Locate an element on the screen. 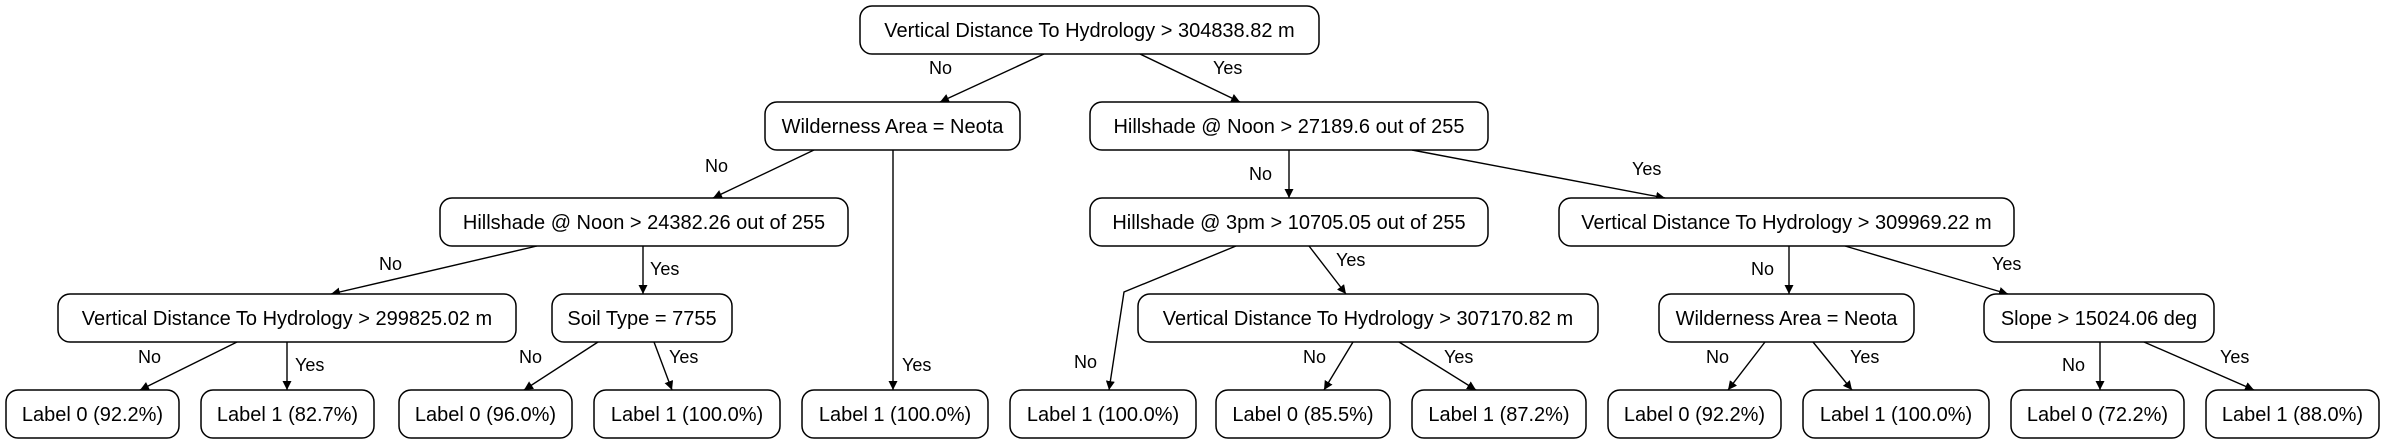 The image size is (2384, 443). edge-n-root-to-n-wild1: No is located at coordinates (987, 78).